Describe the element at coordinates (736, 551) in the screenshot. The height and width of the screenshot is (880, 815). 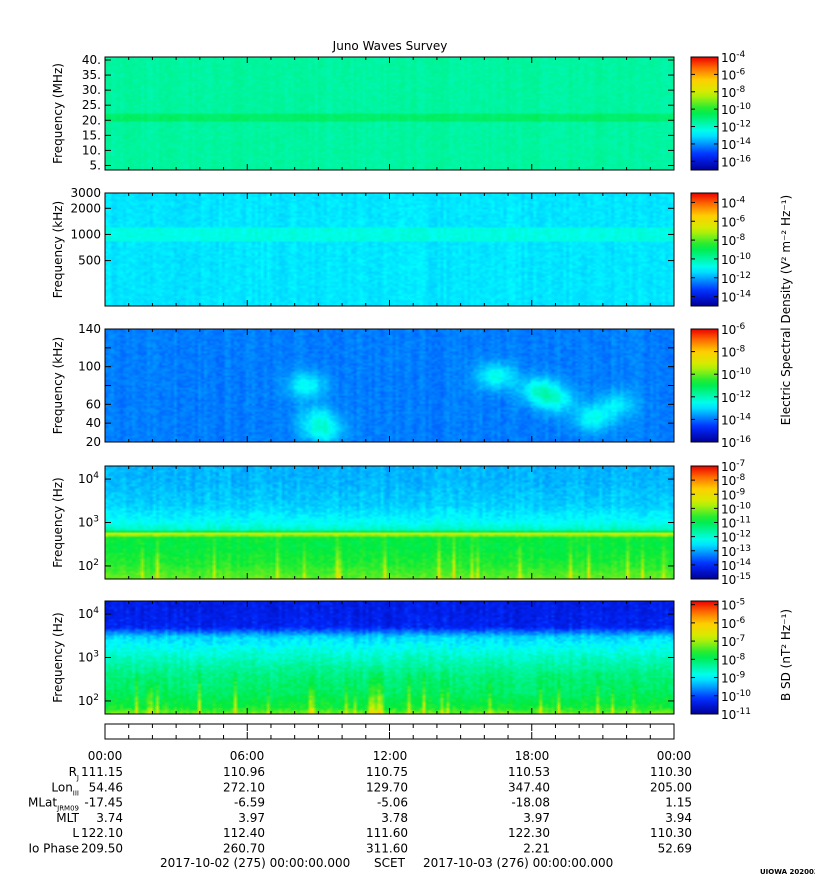
I see `colorbar-tick-label: 10⁻¹³` at that location.